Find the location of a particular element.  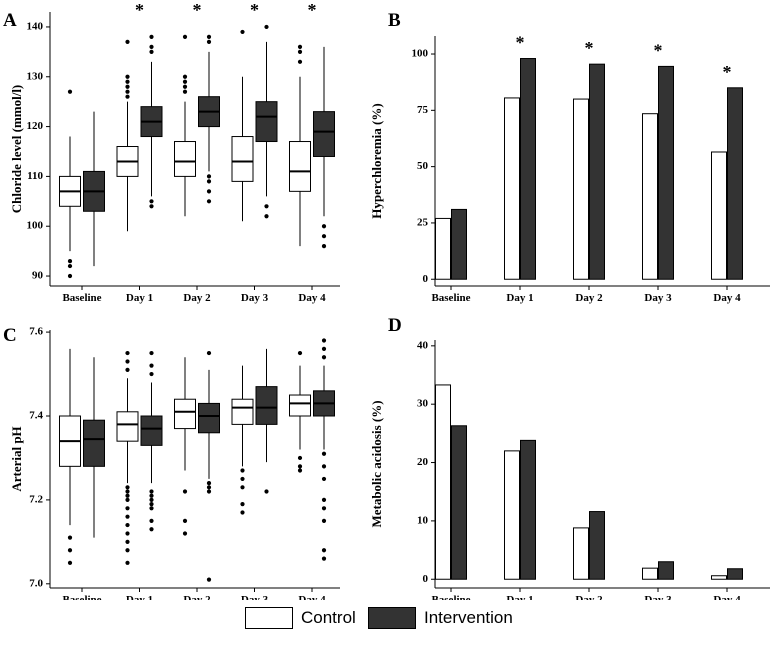

panel-c-x-tick-label: Day 2 is located at coordinates (197, 597).